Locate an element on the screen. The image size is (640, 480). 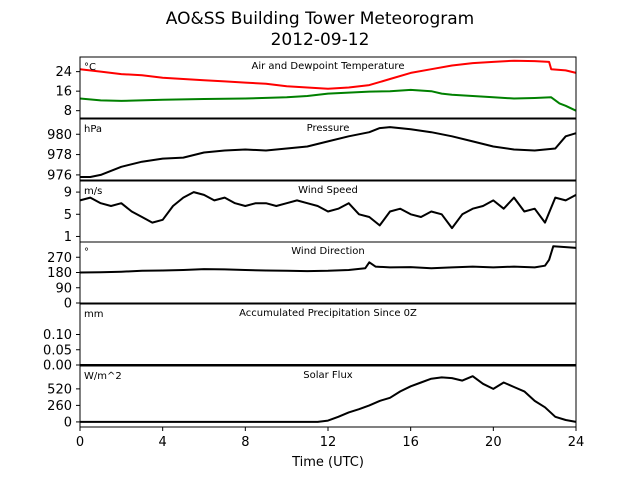
unit-label: m/s is located at coordinates (93, 191).